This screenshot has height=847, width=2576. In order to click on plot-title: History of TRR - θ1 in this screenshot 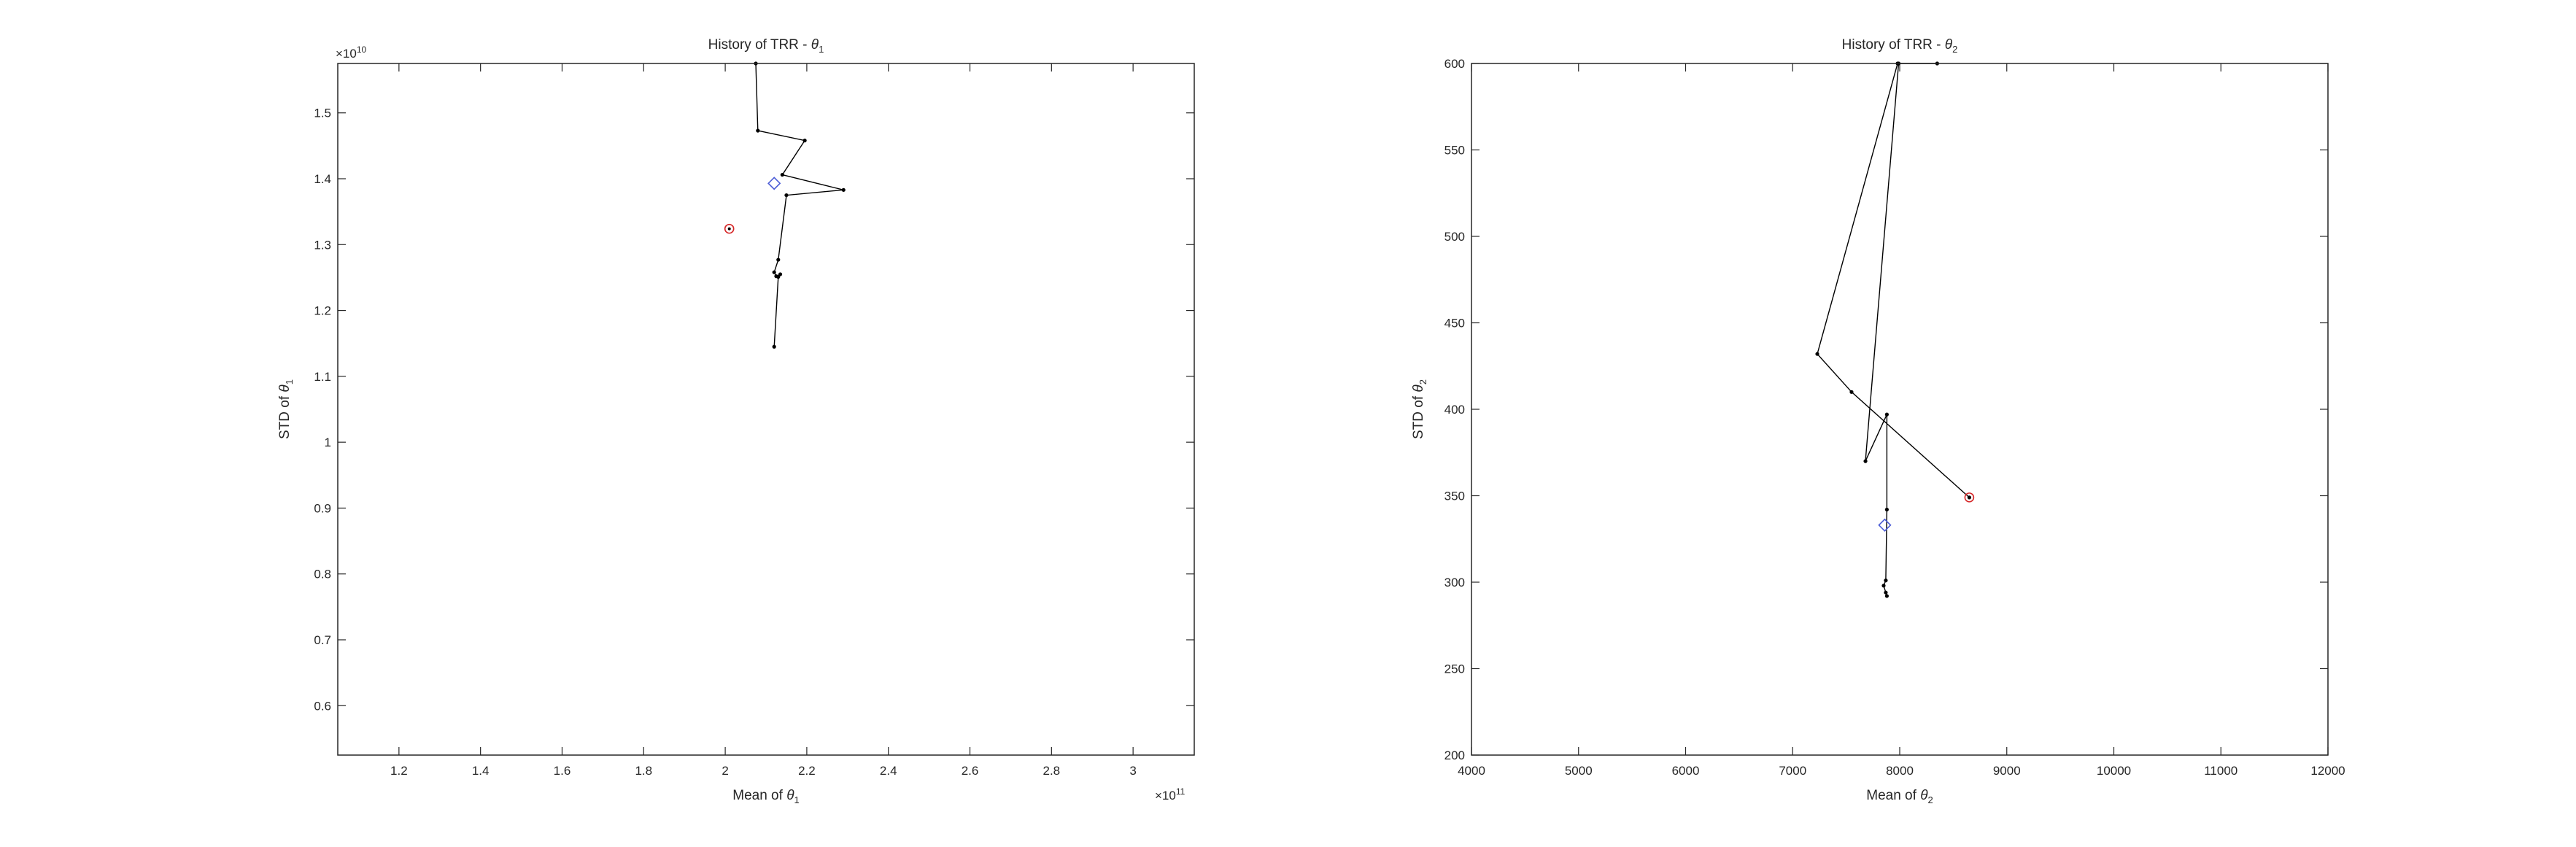, I will do `click(766, 46)`.